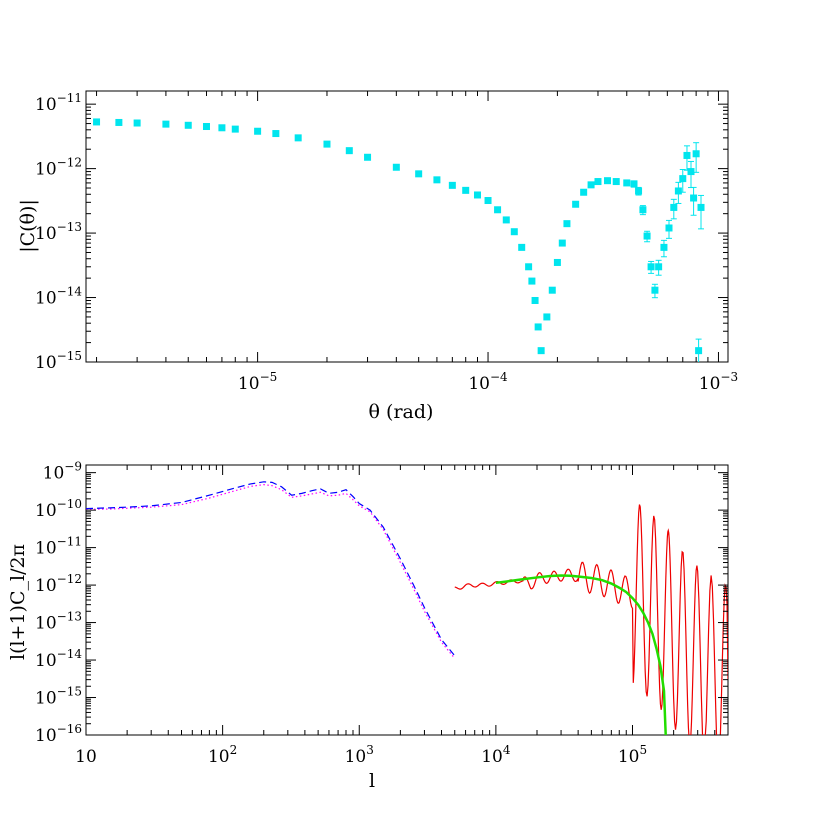 The width and height of the screenshot is (817, 821). Describe the element at coordinates (58, 509) in the screenshot. I see `bottom-ytick-label: 10−10` at that location.